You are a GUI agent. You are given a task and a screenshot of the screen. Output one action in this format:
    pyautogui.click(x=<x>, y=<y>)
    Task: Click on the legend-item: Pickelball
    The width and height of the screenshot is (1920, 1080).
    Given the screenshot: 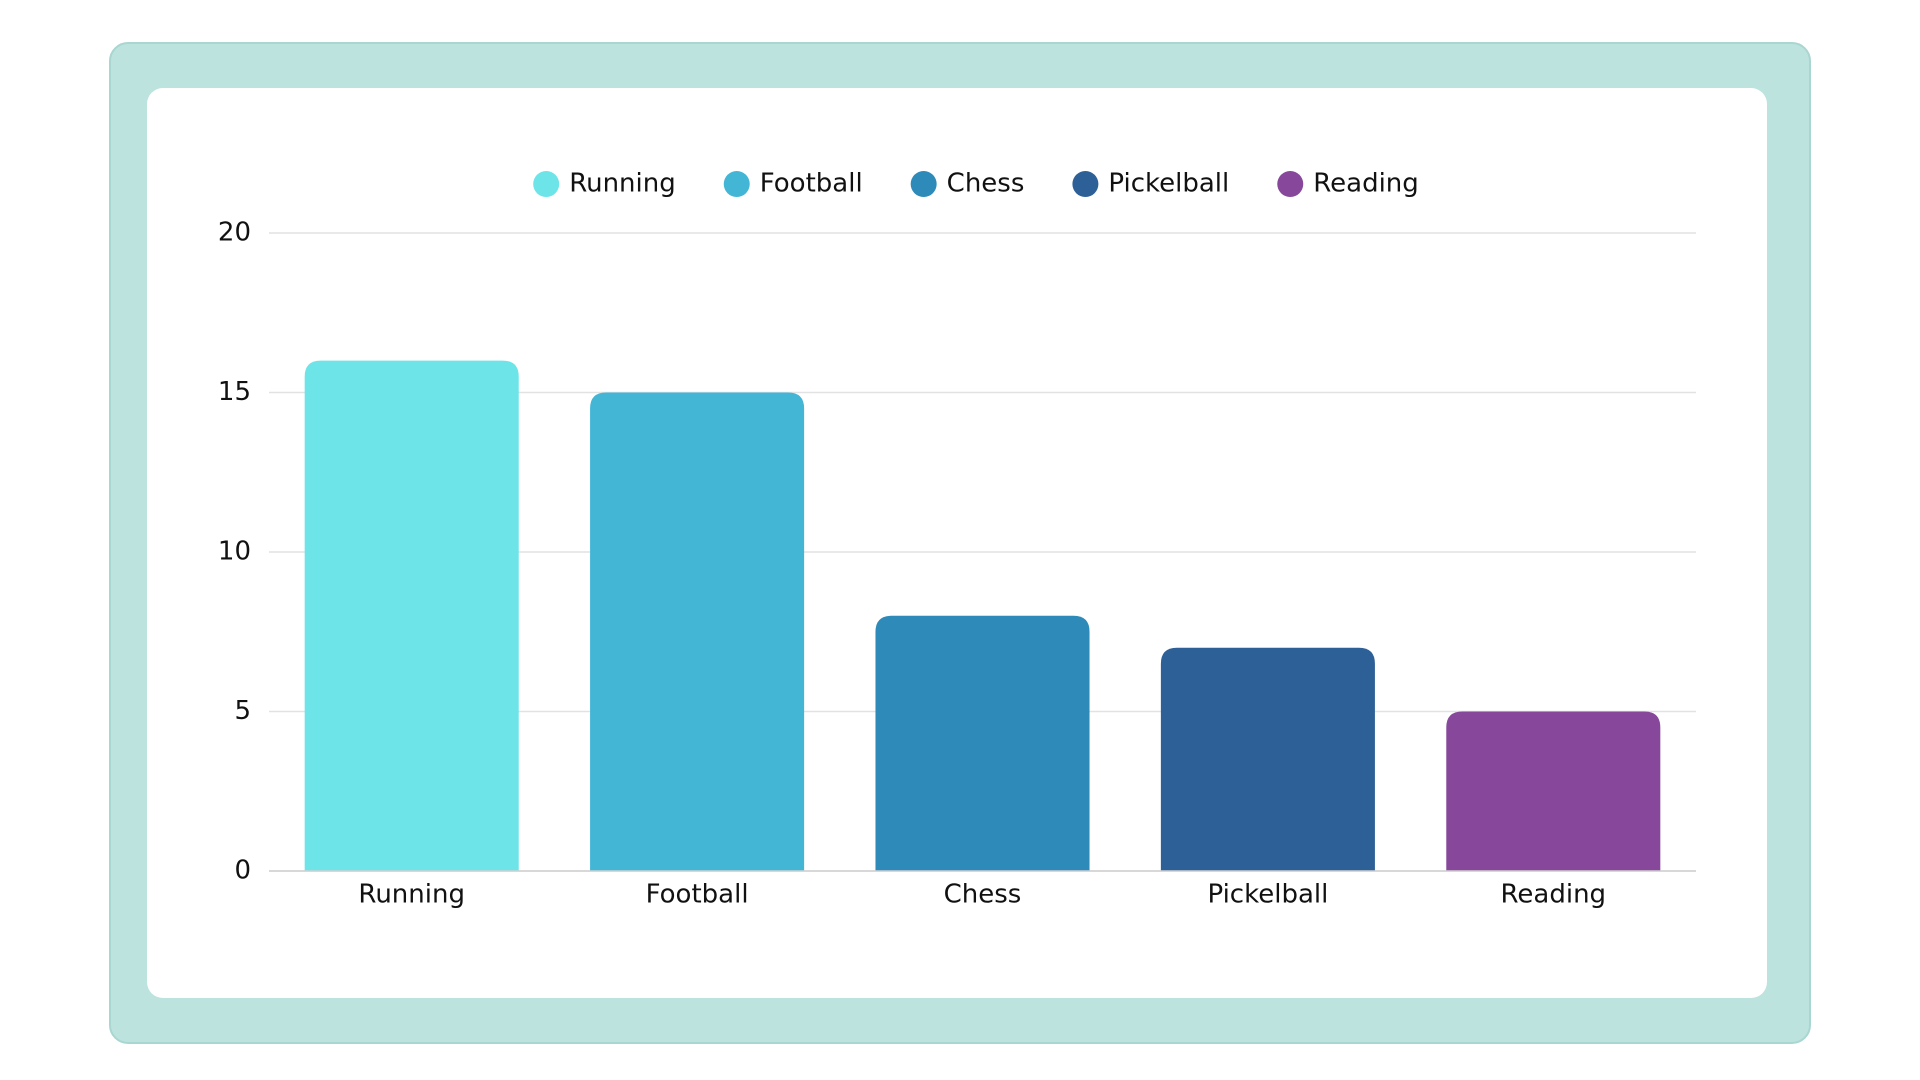 What is the action you would take?
    pyautogui.click(x=1150, y=184)
    